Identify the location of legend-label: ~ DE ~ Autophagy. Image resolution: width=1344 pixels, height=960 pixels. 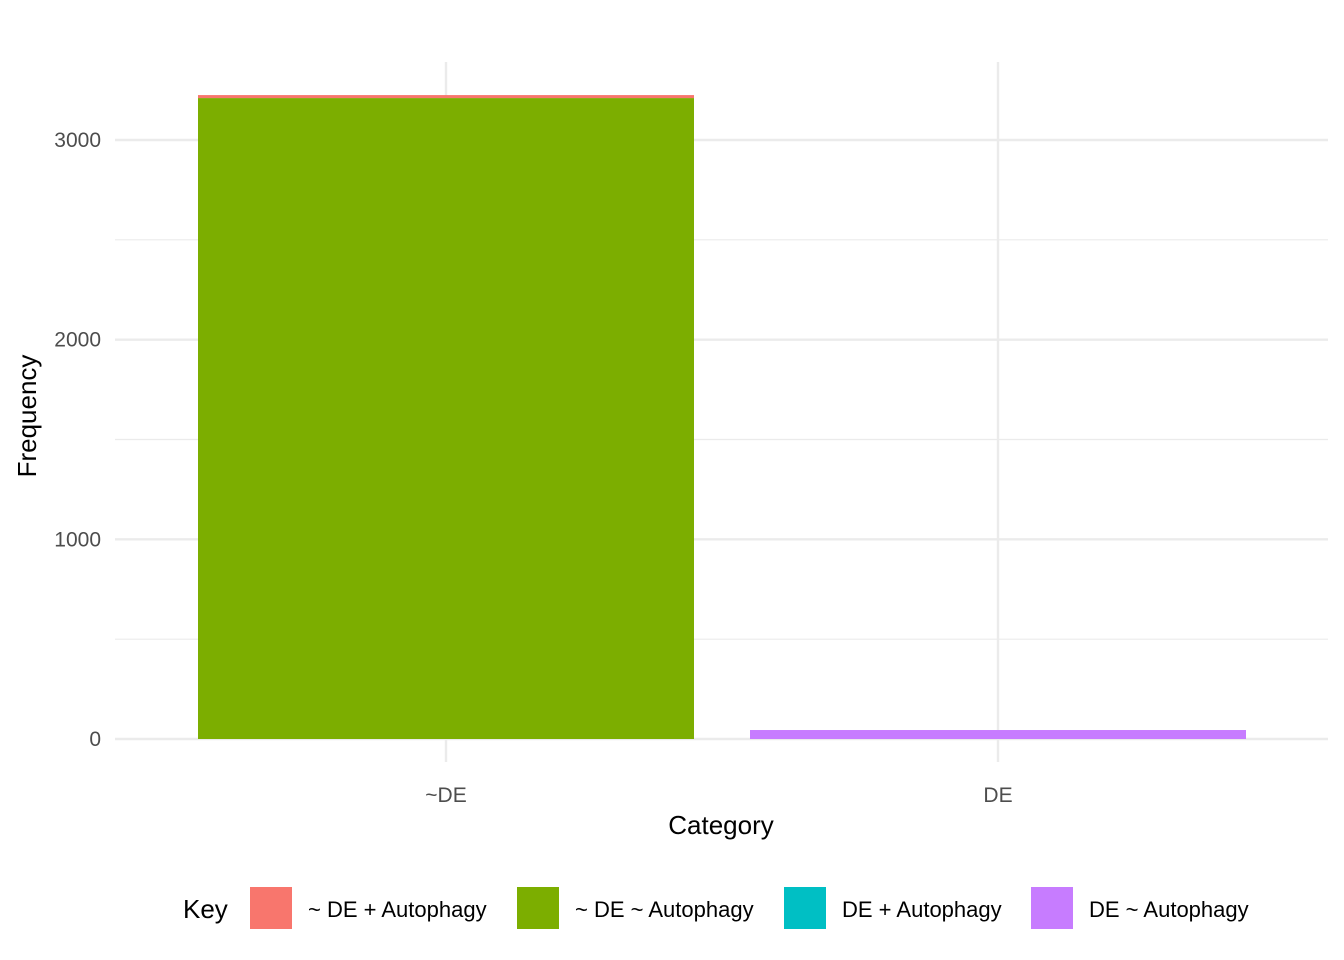
(664, 909).